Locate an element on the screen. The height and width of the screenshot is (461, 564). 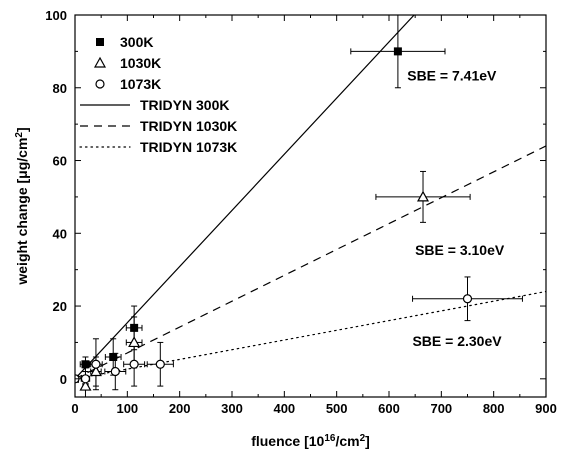
x-tick-label: 400 is located at coordinates (284, 408).